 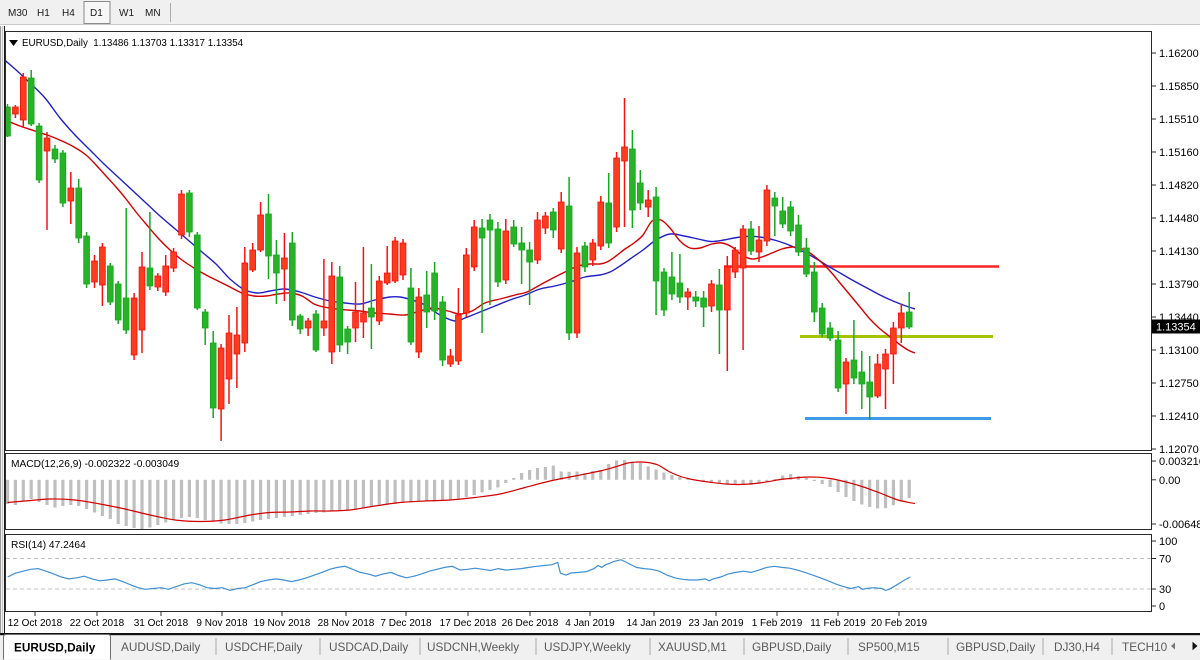 I want to click on svg-text: 31 Oct 2018, so click(x=161, y=623).